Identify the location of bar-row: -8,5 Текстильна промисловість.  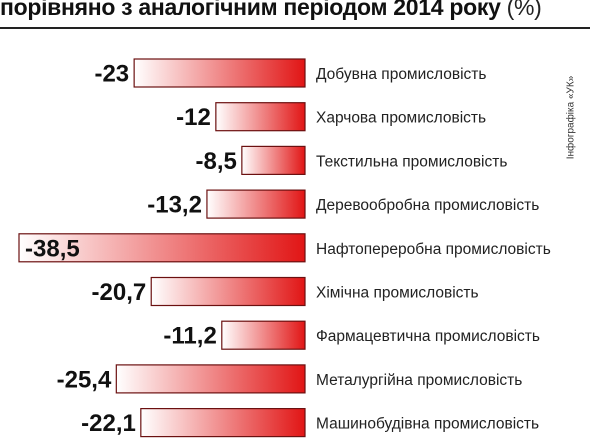
(351, 160).